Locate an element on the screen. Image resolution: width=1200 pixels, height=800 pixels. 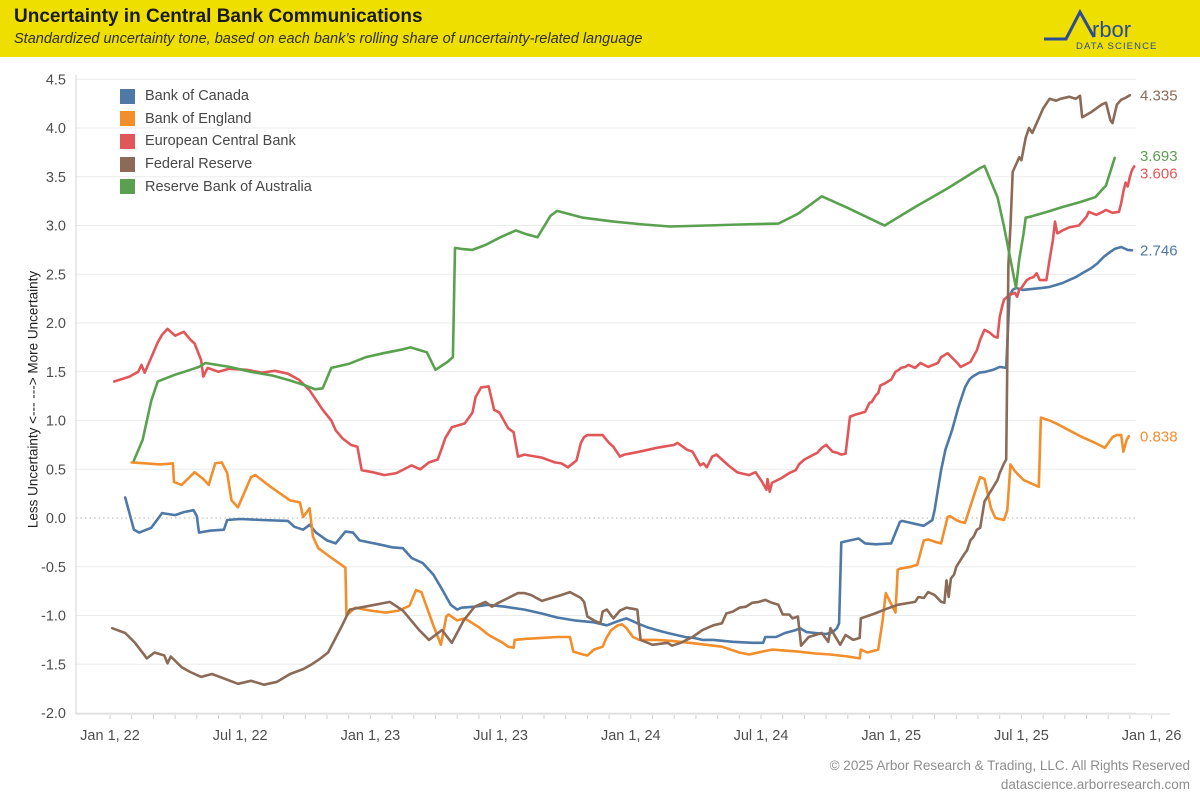
x-tick-label: Jul 1, 23 is located at coordinates (500, 736).